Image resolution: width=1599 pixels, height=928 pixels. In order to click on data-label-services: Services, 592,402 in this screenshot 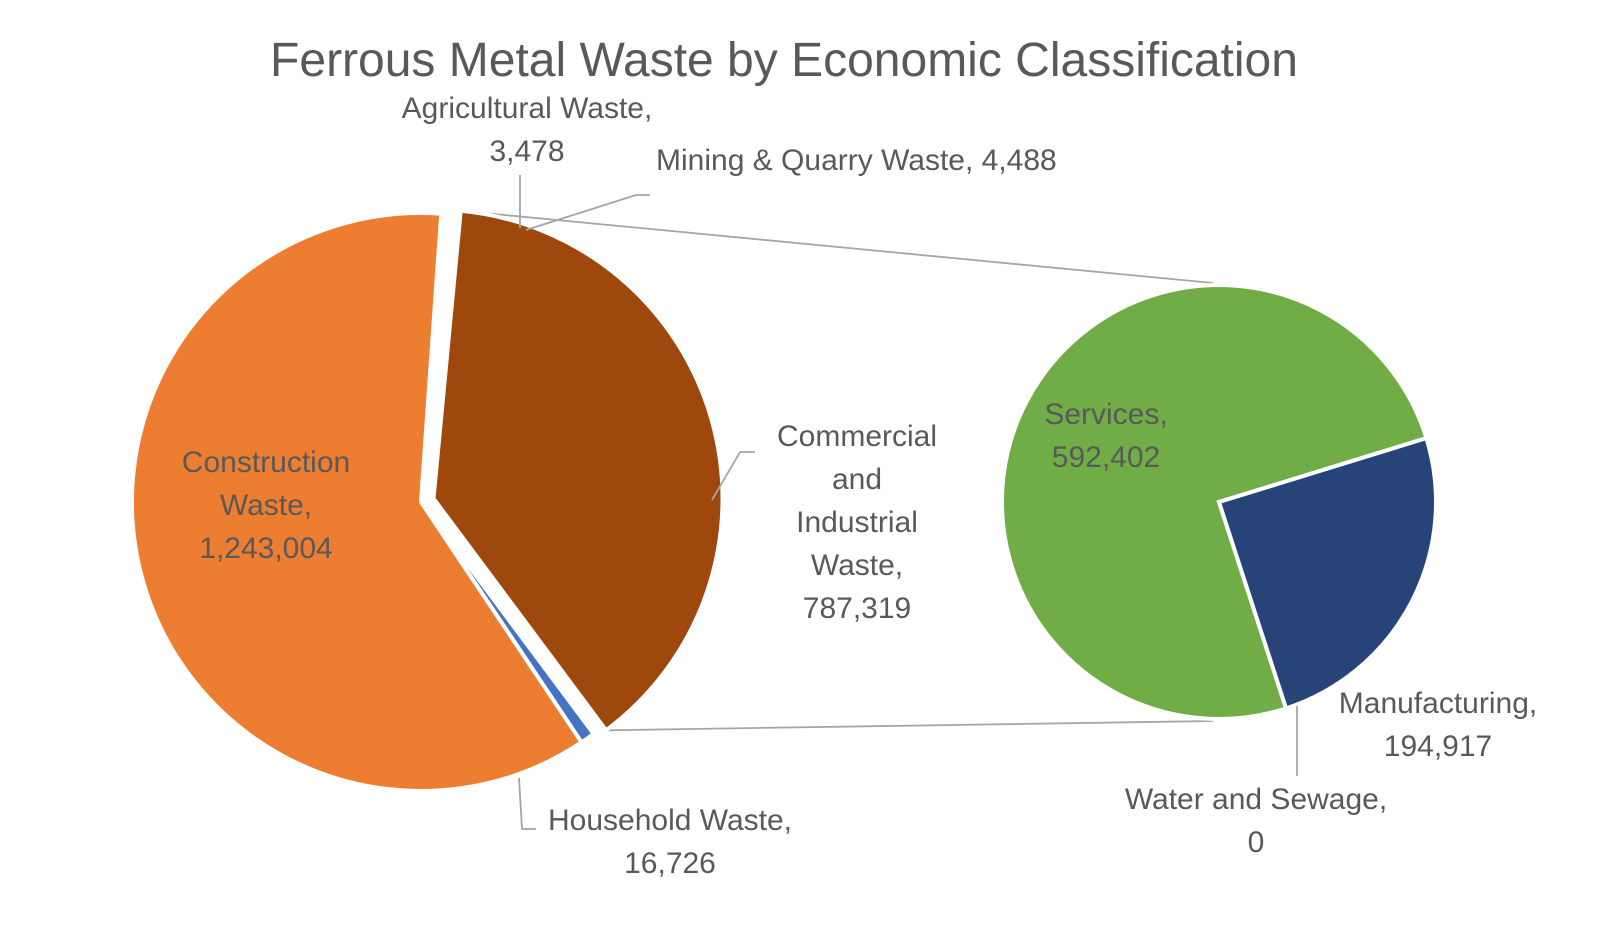, I will do `click(1105, 436)`.